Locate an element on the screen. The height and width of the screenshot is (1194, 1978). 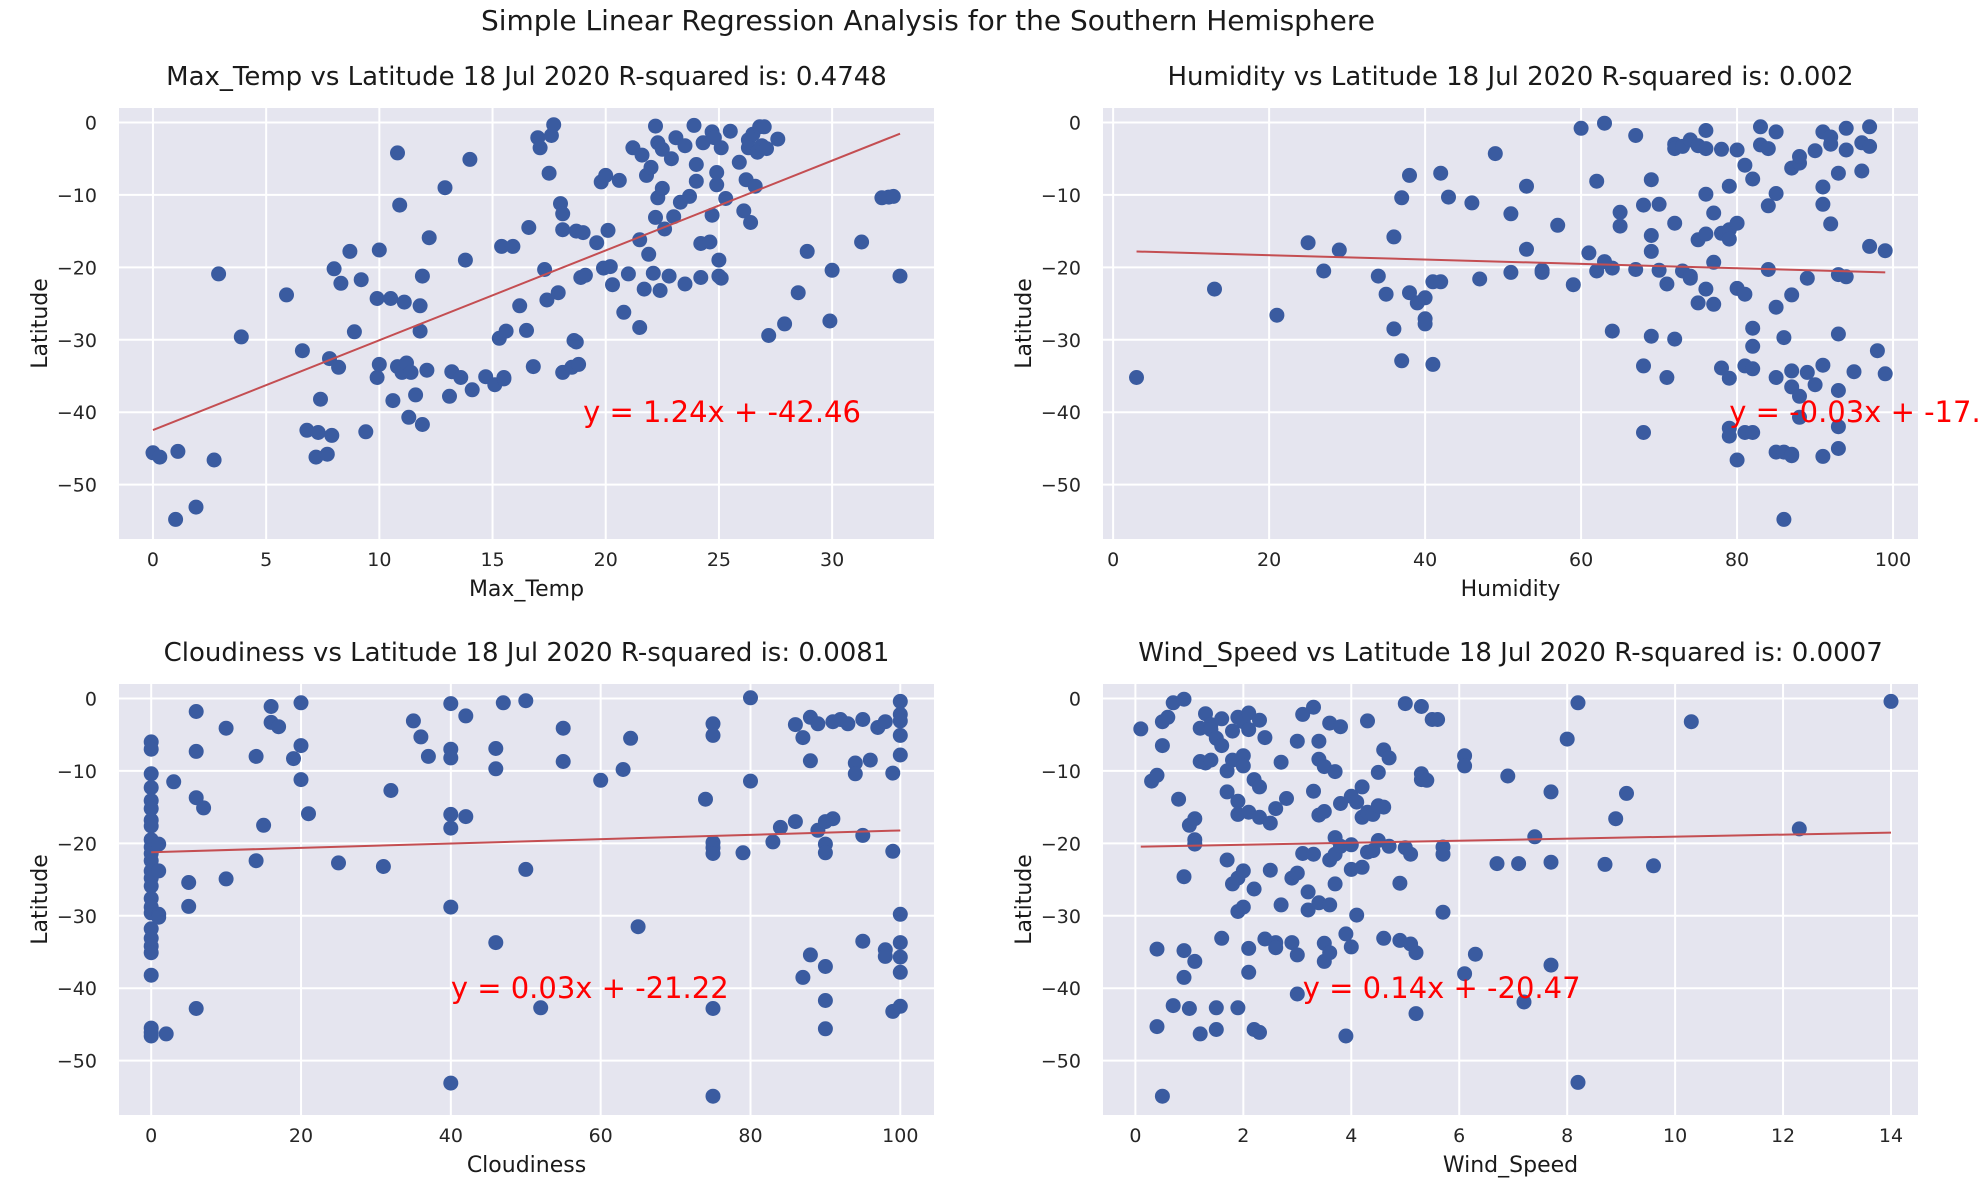
regression-line is located at coordinates (526, 841).